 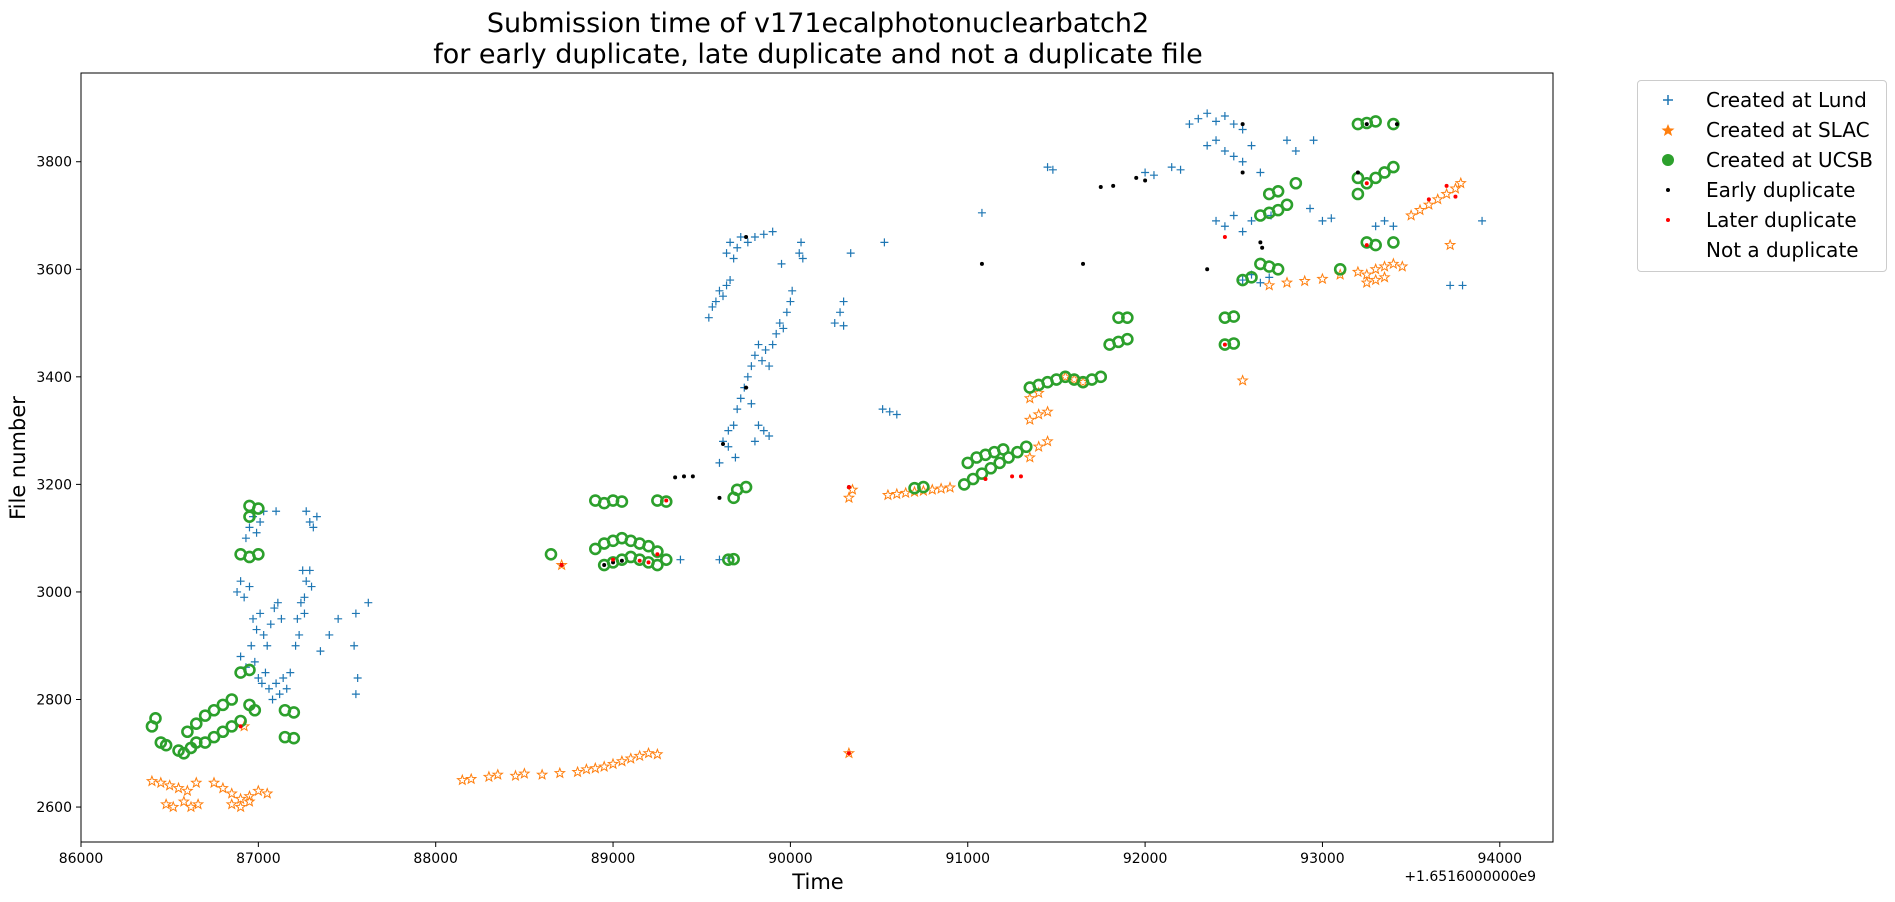 What do you see at coordinates (54, 700) in the screenshot?
I see `y-tick-label: 2800` at bounding box center [54, 700].